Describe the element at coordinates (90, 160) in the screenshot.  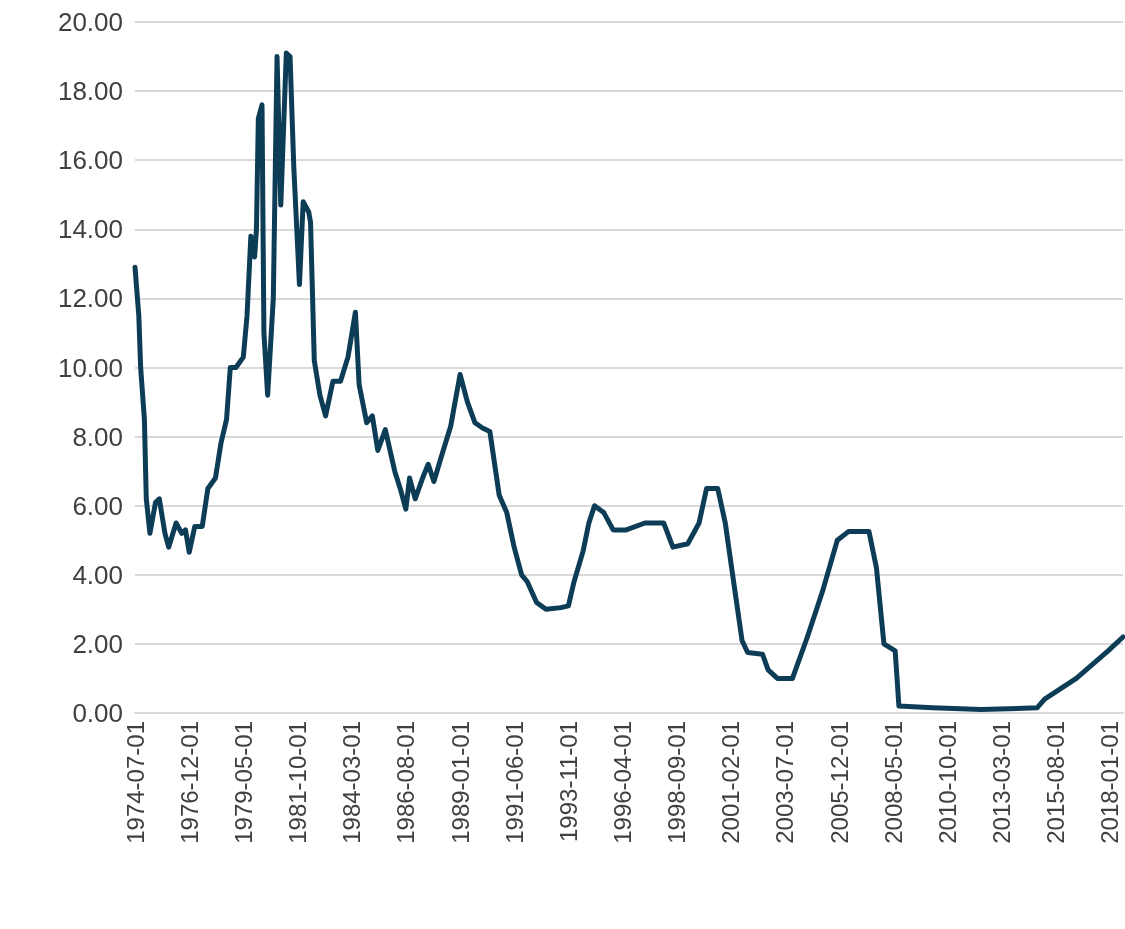
I see `y-tick-label: 16.00` at that location.